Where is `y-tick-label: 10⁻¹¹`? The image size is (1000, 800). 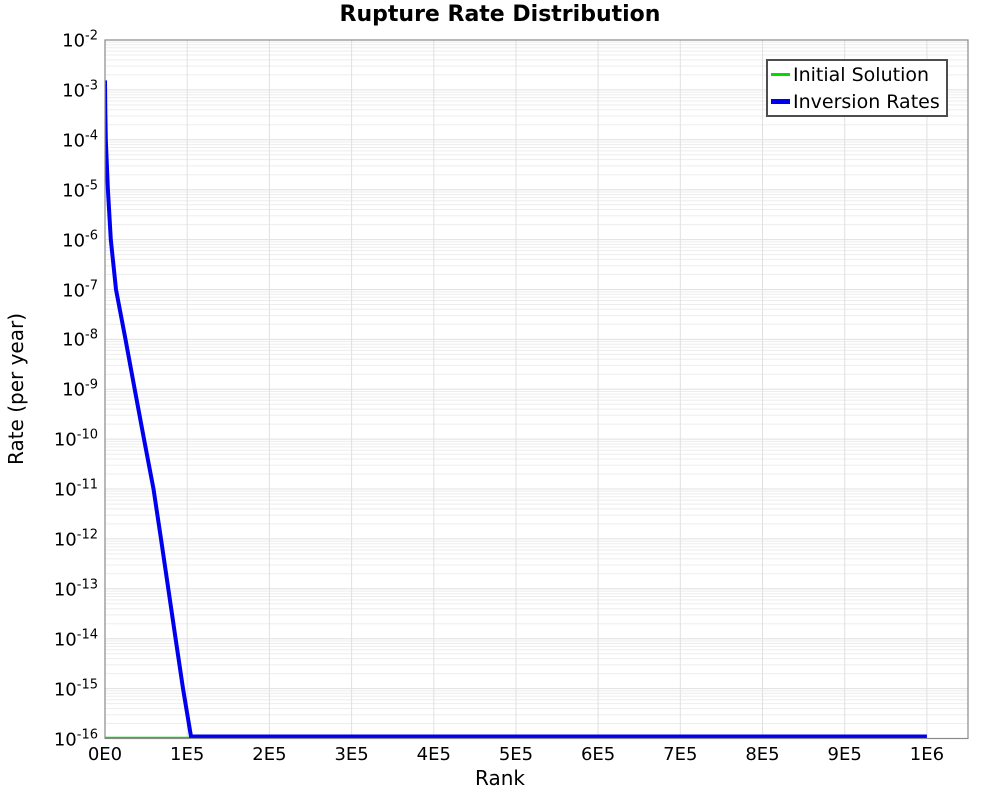
y-tick-label: 10⁻¹¹ is located at coordinates (75, 489).